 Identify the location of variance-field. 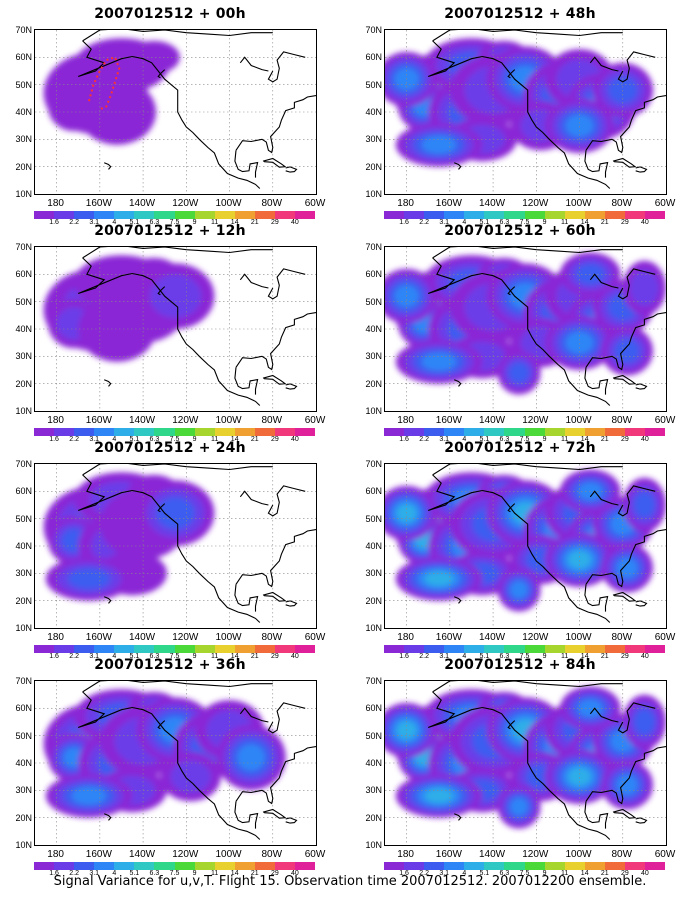
(111, 91).